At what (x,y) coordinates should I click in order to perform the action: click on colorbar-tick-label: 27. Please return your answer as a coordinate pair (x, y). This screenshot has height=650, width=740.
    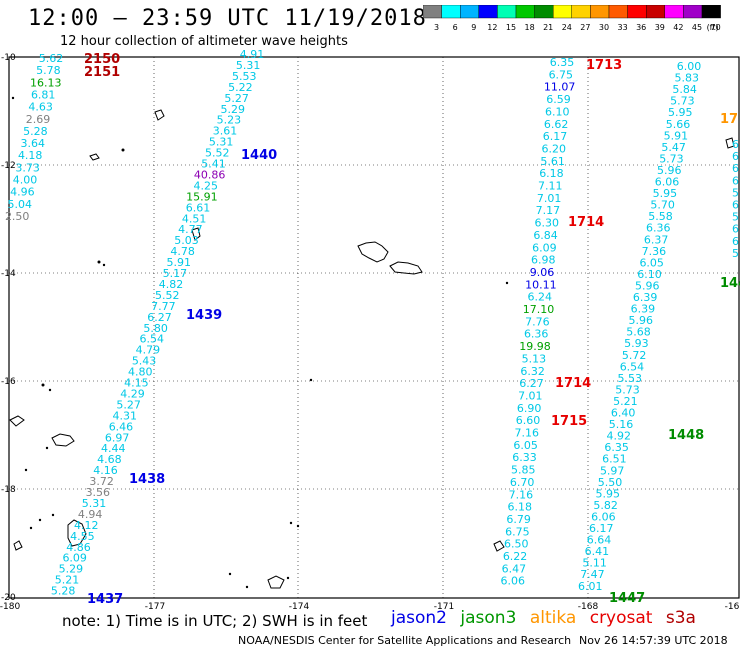
    Looking at the image, I should click on (585, 27).